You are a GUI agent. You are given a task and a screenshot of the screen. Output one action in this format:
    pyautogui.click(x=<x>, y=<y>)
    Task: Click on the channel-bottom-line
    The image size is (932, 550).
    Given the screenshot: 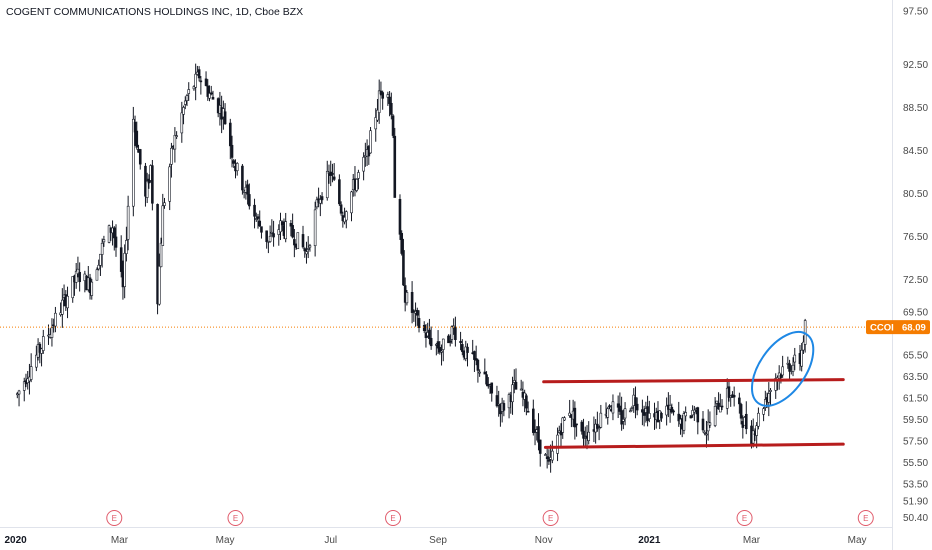 What is the action you would take?
    pyautogui.click(x=694, y=445)
    